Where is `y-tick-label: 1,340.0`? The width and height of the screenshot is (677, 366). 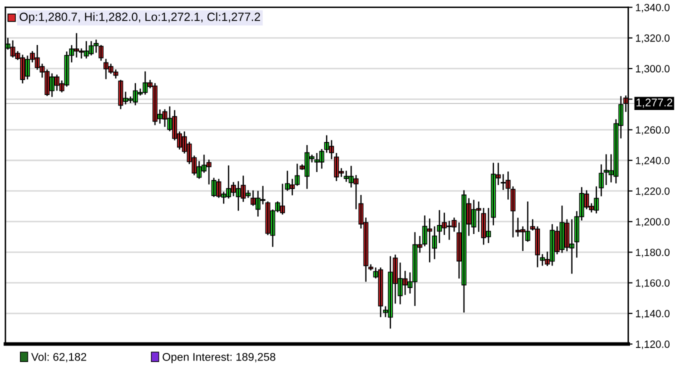 y-tick-label: 1,340.0 is located at coordinates (653, 8).